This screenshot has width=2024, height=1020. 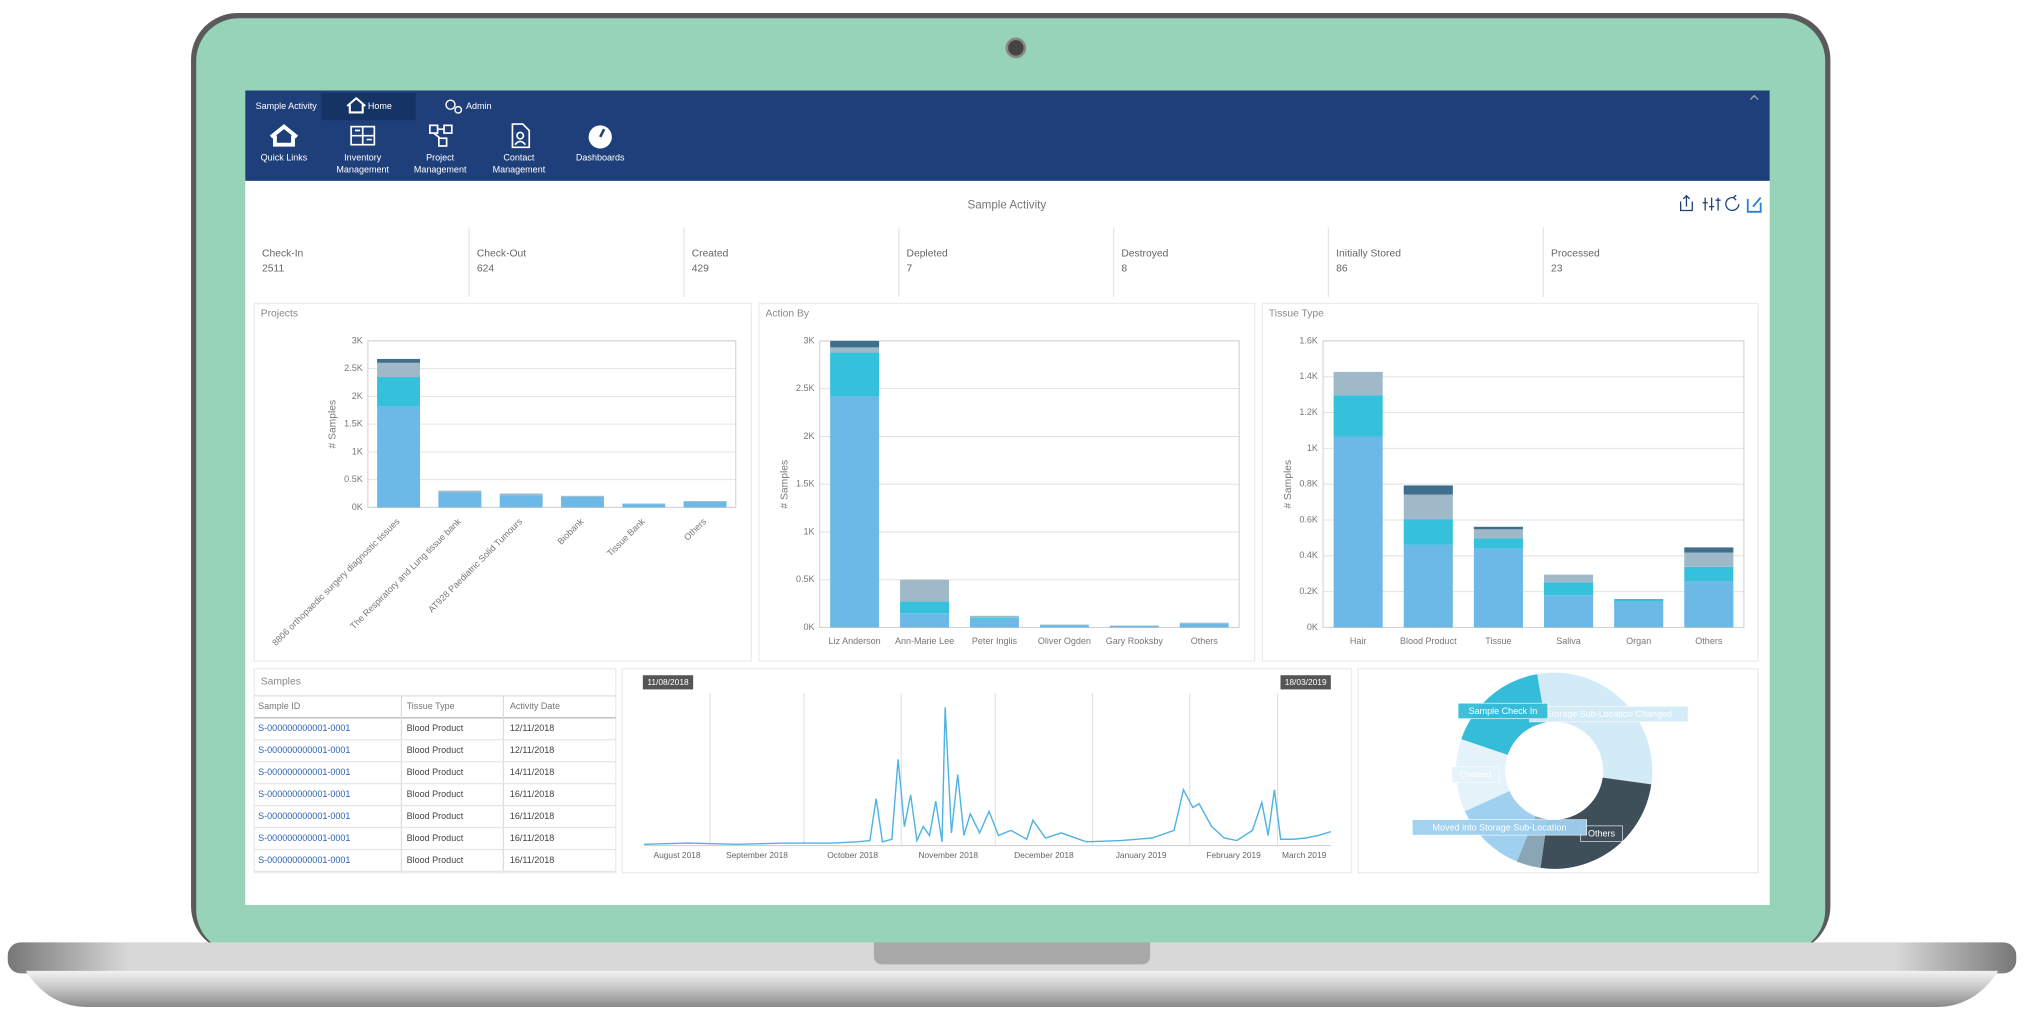 What do you see at coordinates (1124, 268) in the screenshot?
I see `kpi-value: 8` at bounding box center [1124, 268].